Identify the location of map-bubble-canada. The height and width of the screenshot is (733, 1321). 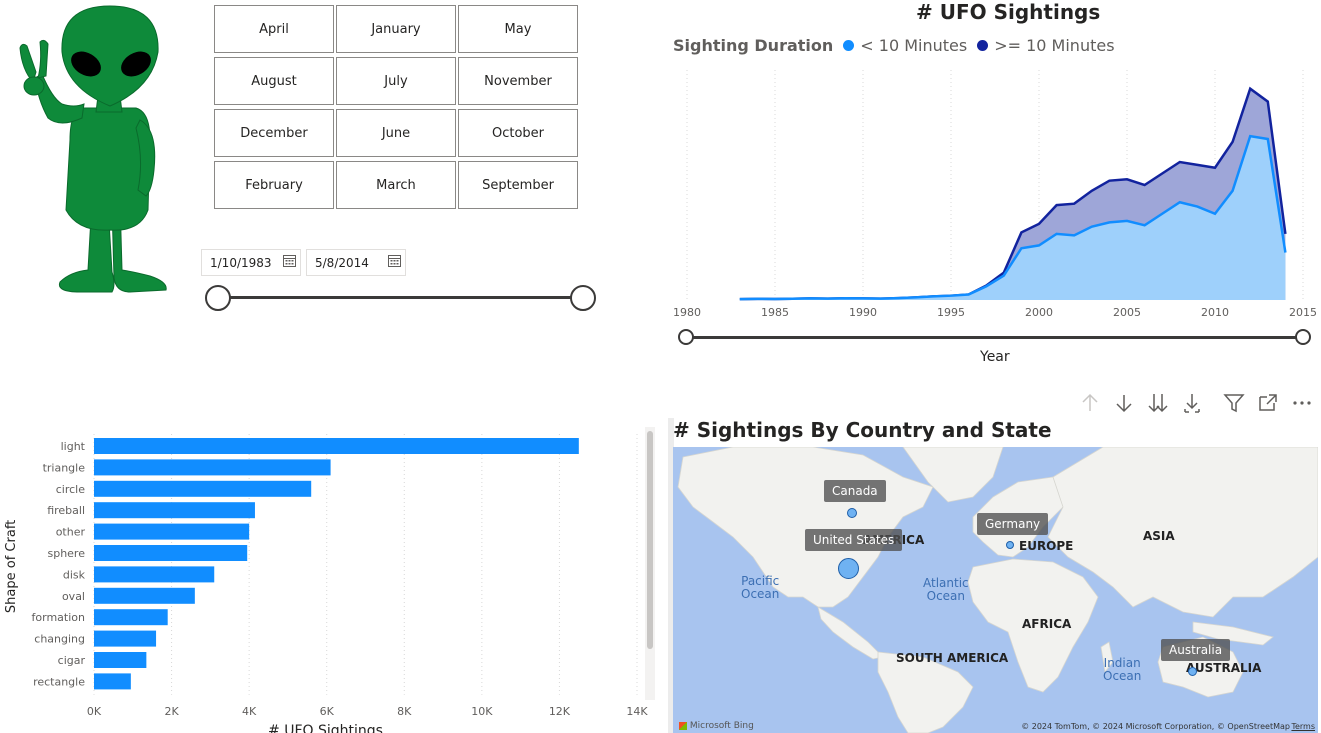
(852, 513).